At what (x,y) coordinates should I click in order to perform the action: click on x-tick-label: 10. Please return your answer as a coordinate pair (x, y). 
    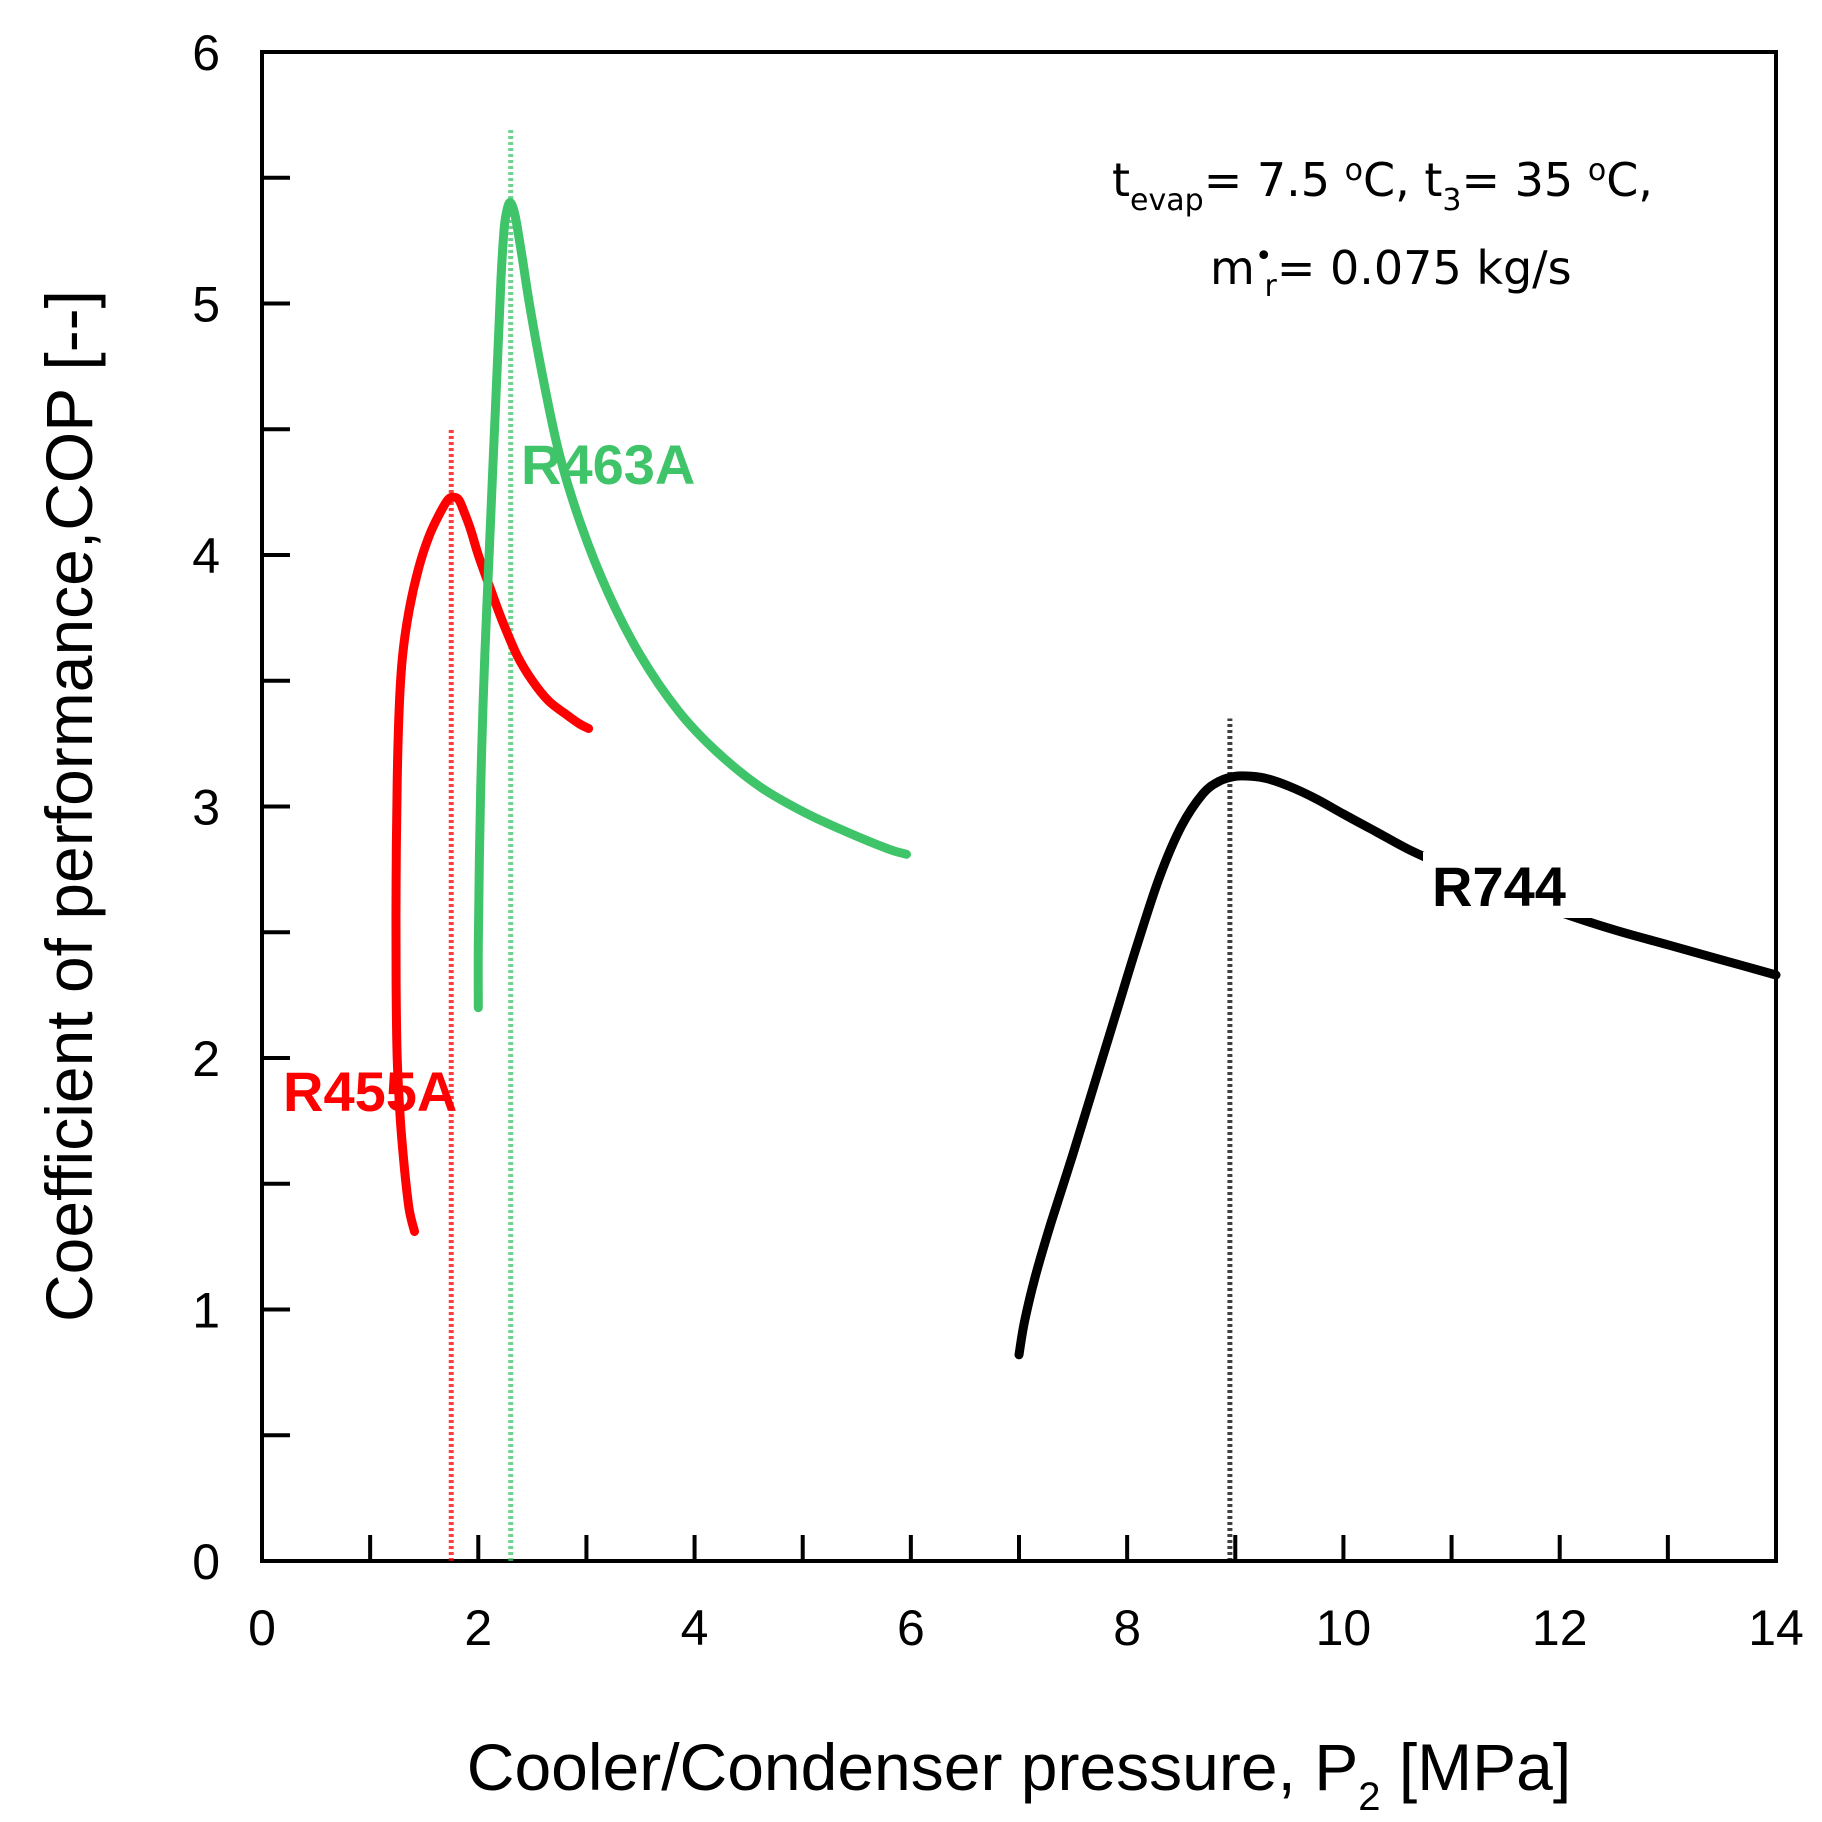
    Looking at the image, I should click on (1344, 1628).